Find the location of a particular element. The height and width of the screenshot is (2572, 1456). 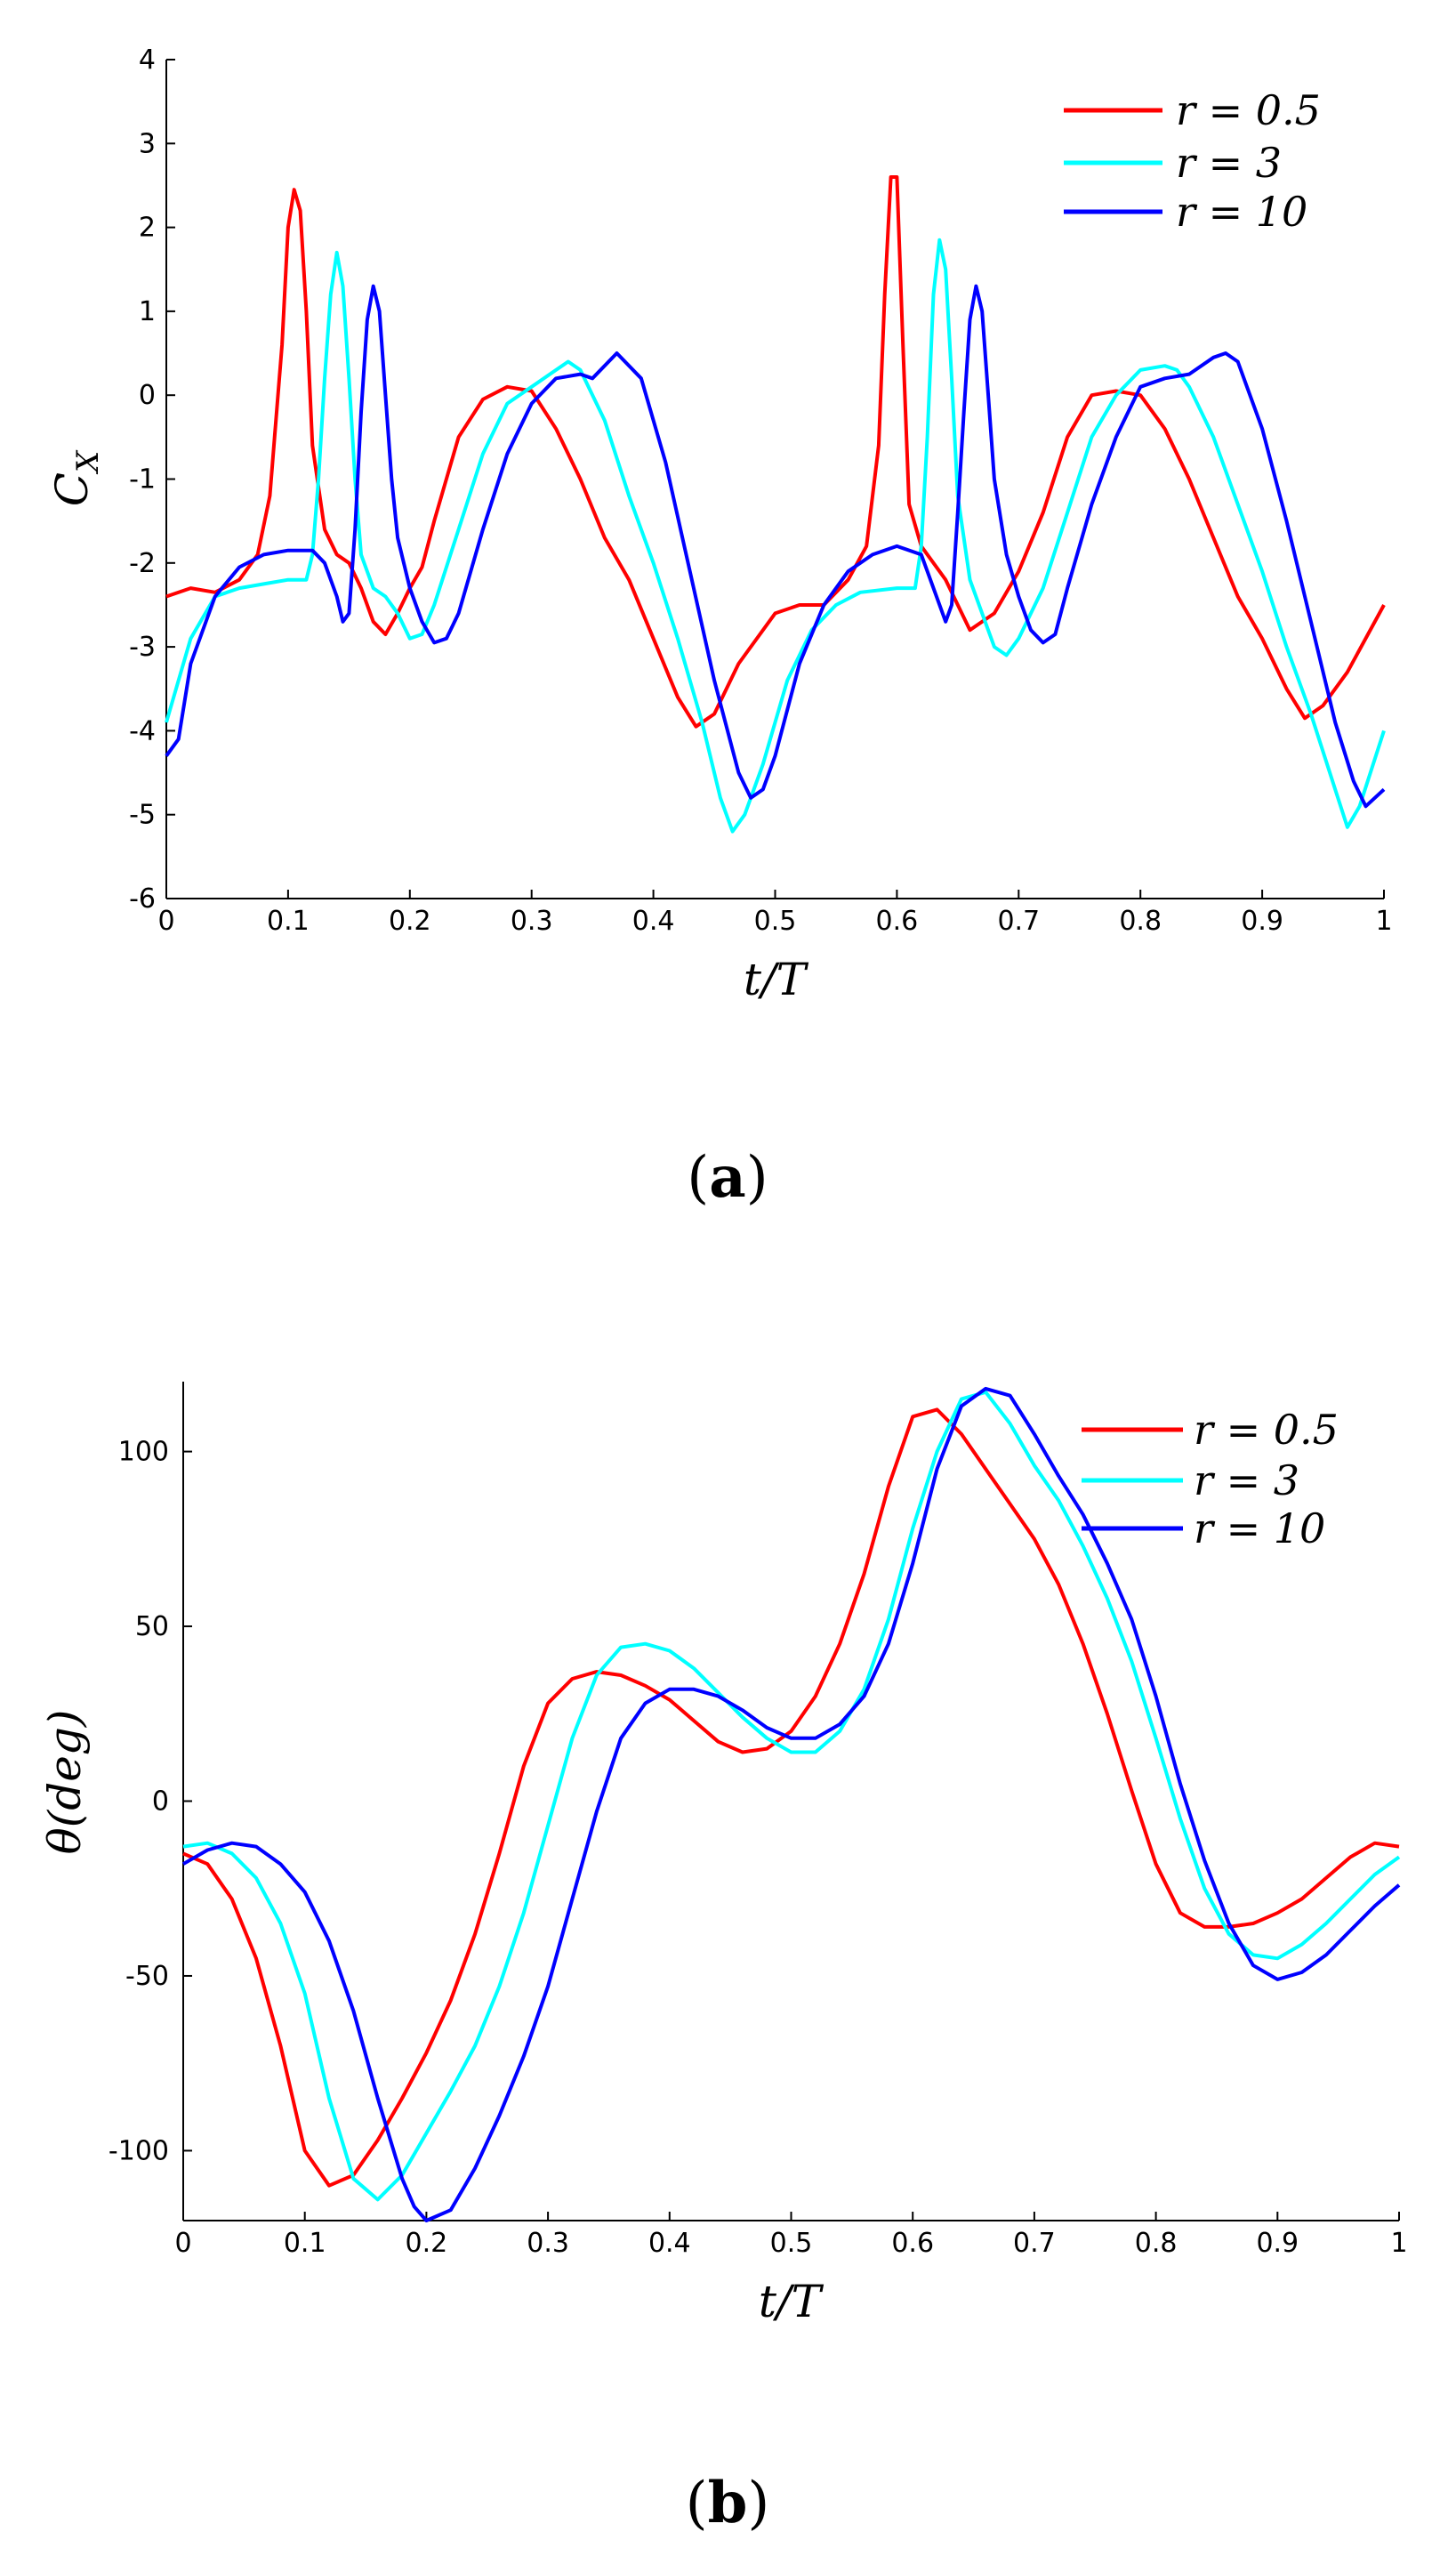

chart-a-x-tick-label: 0.4 is located at coordinates (653, 921).